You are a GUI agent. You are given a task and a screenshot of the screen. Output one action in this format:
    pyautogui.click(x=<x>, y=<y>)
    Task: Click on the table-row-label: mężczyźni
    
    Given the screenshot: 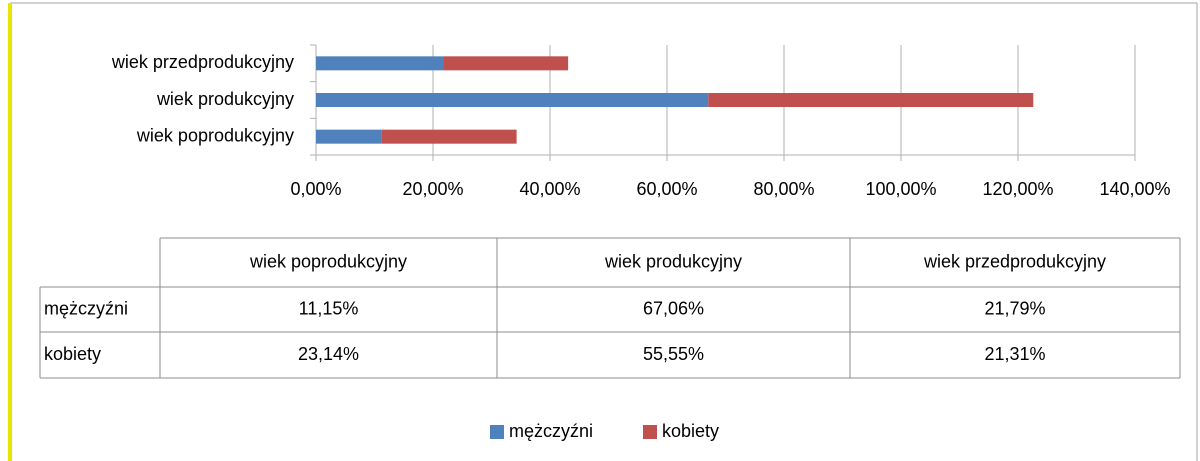 What is the action you would take?
    pyautogui.click(x=86, y=308)
    